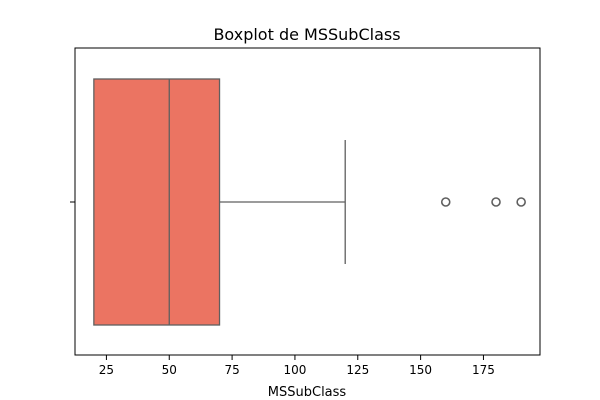 The width and height of the screenshot is (600, 400). Describe the element at coordinates (169, 370) in the screenshot. I see `x-tick-label: 50` at that location.